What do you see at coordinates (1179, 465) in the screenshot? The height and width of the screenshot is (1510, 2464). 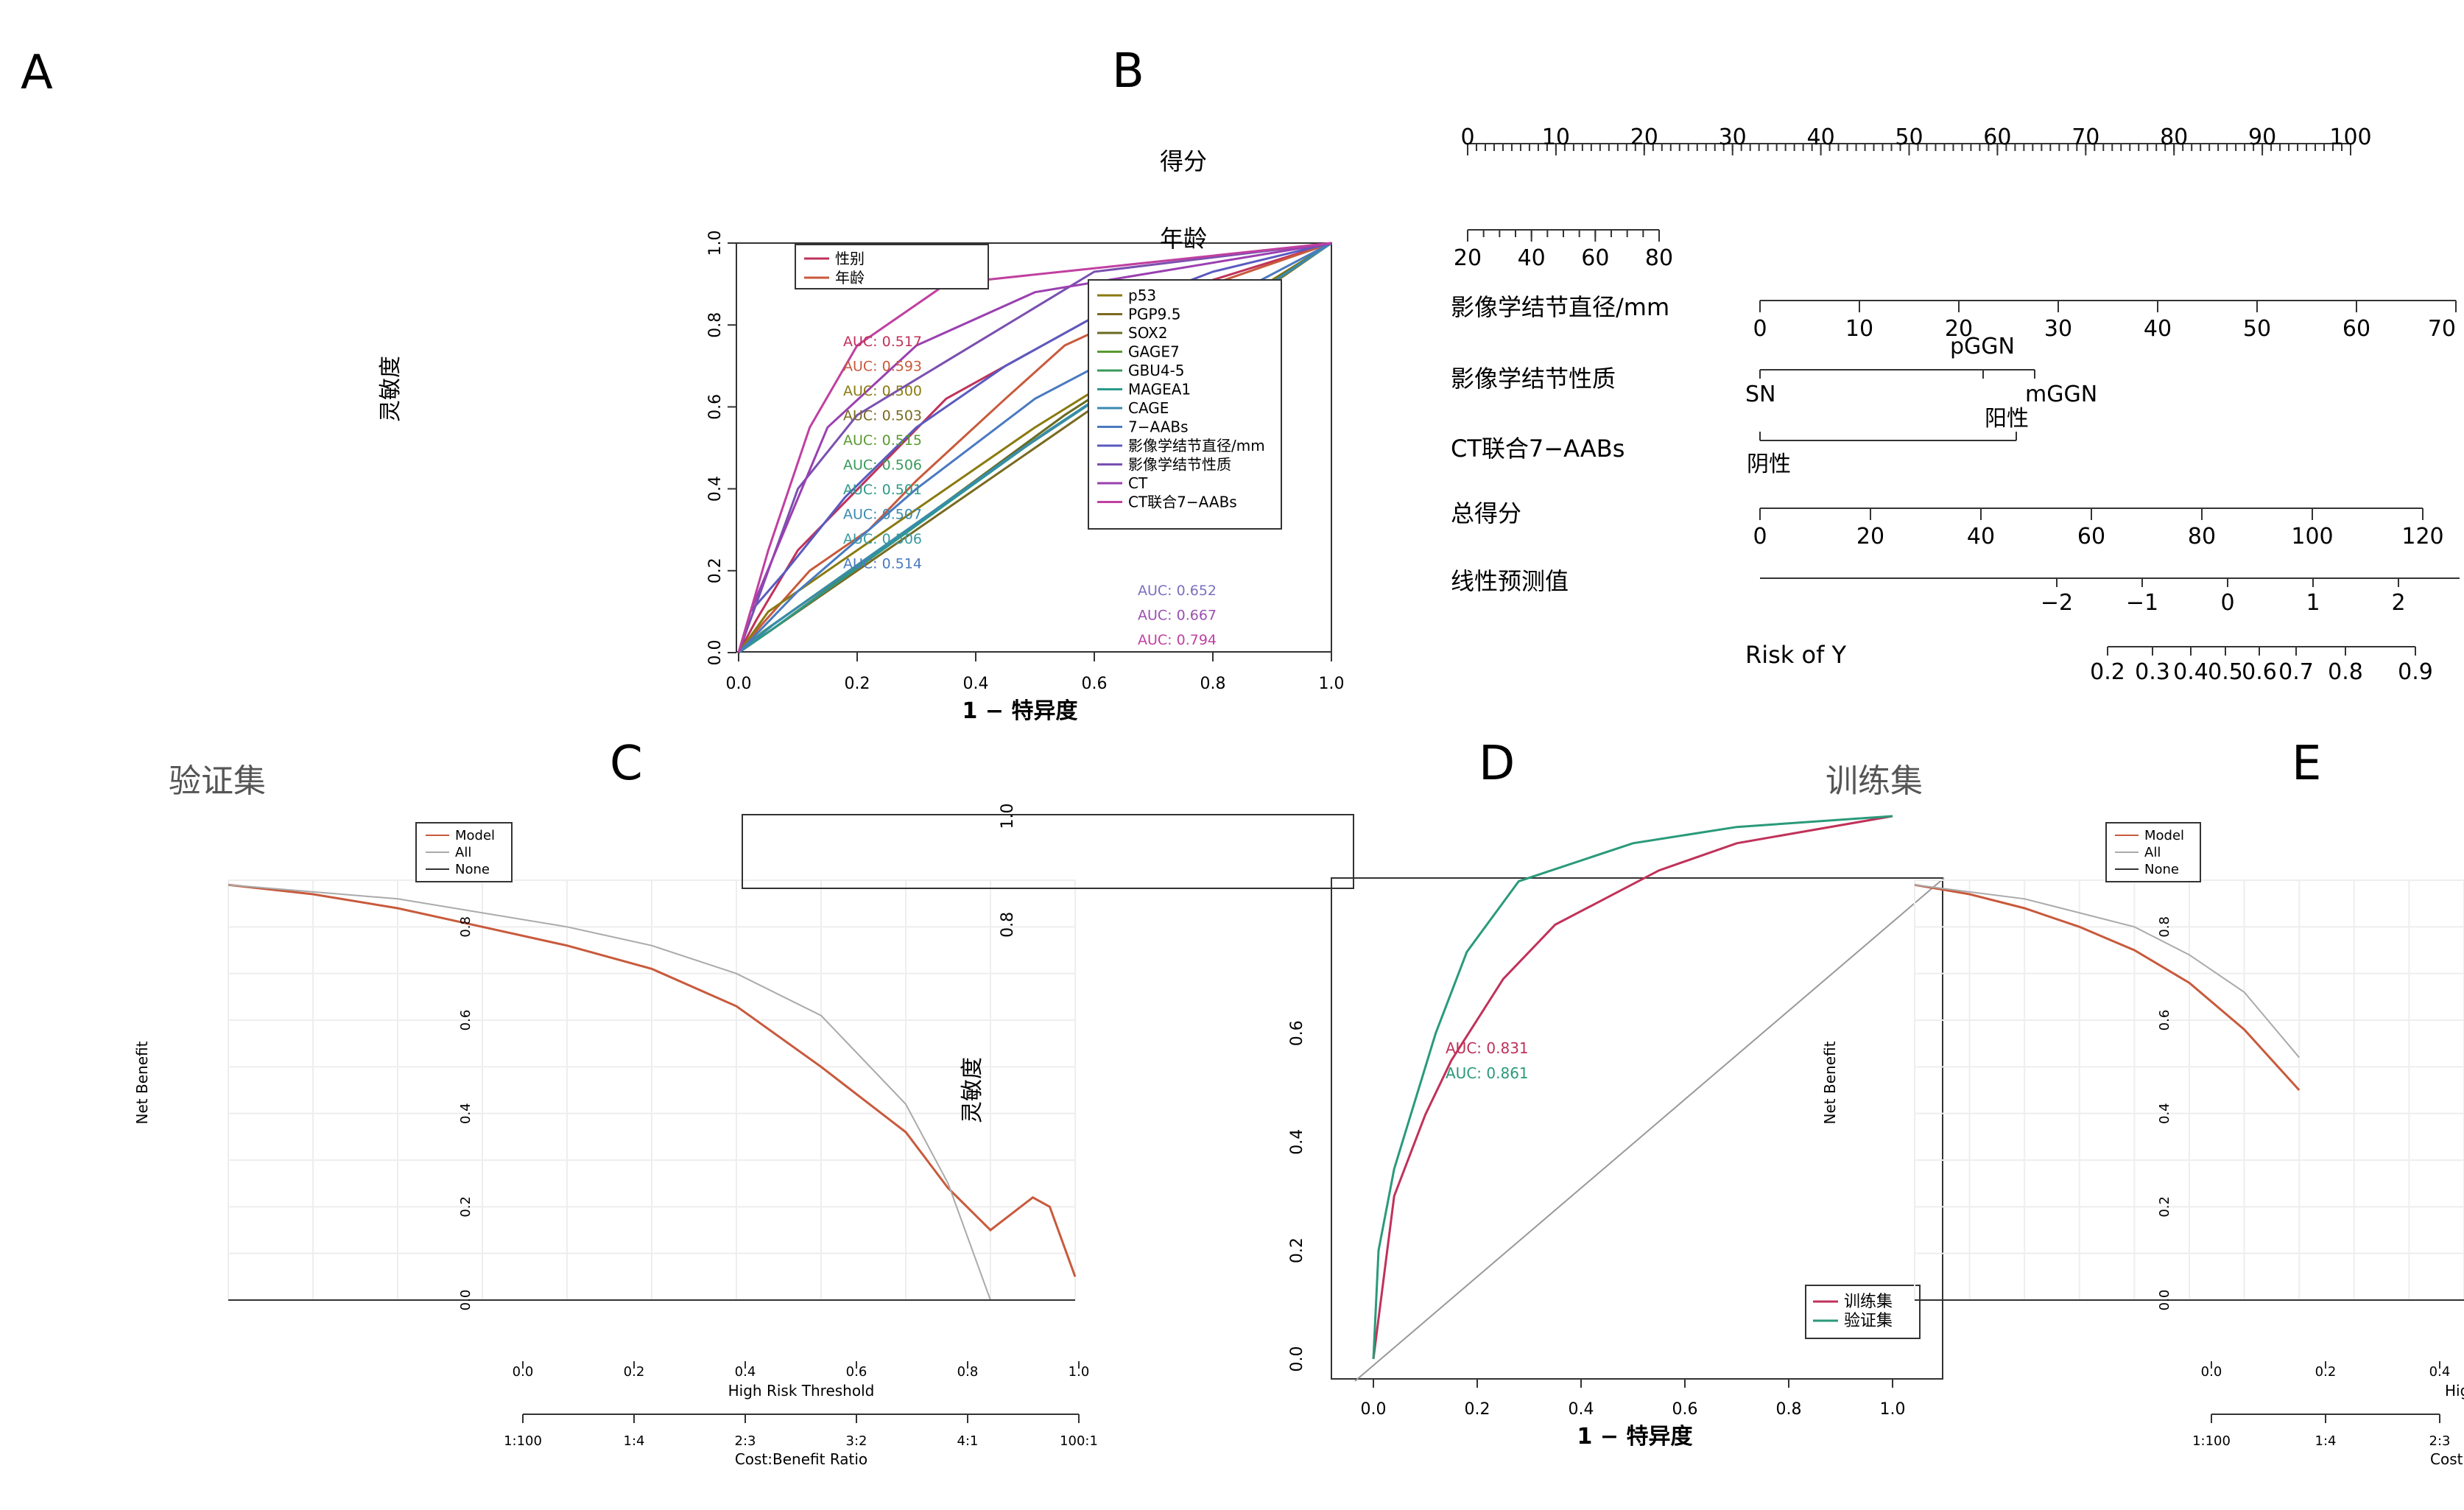 I see `roc-a-legend-label: 影像学结节性质` at bounding box center [1179, 465].